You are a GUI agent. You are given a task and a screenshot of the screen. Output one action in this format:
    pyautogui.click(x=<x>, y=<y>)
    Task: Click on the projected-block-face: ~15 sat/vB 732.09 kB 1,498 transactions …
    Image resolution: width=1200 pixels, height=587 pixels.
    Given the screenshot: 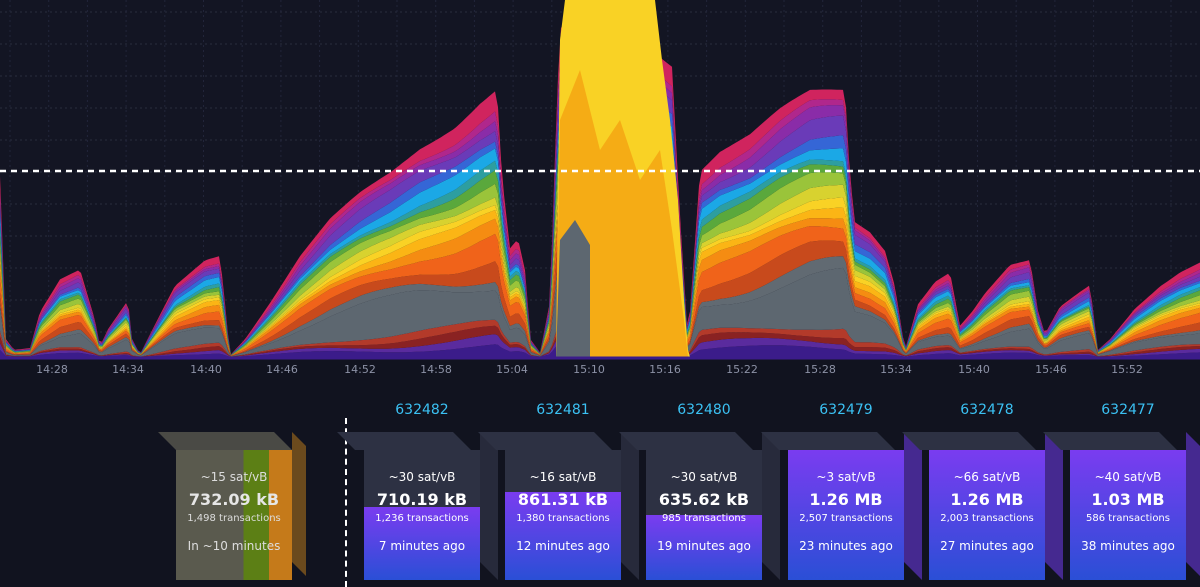 What is the action you would take?
    pyautogui.click(x=234, y=515)
    